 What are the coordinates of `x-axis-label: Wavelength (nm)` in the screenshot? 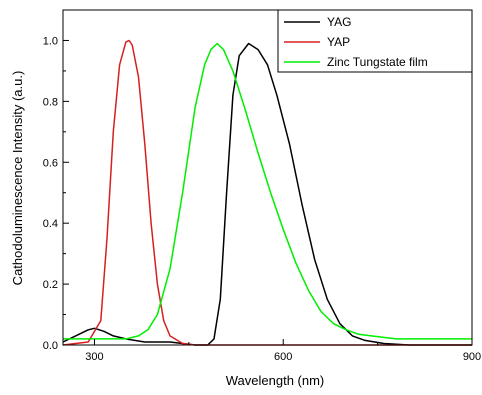 It's located at (275, 380).